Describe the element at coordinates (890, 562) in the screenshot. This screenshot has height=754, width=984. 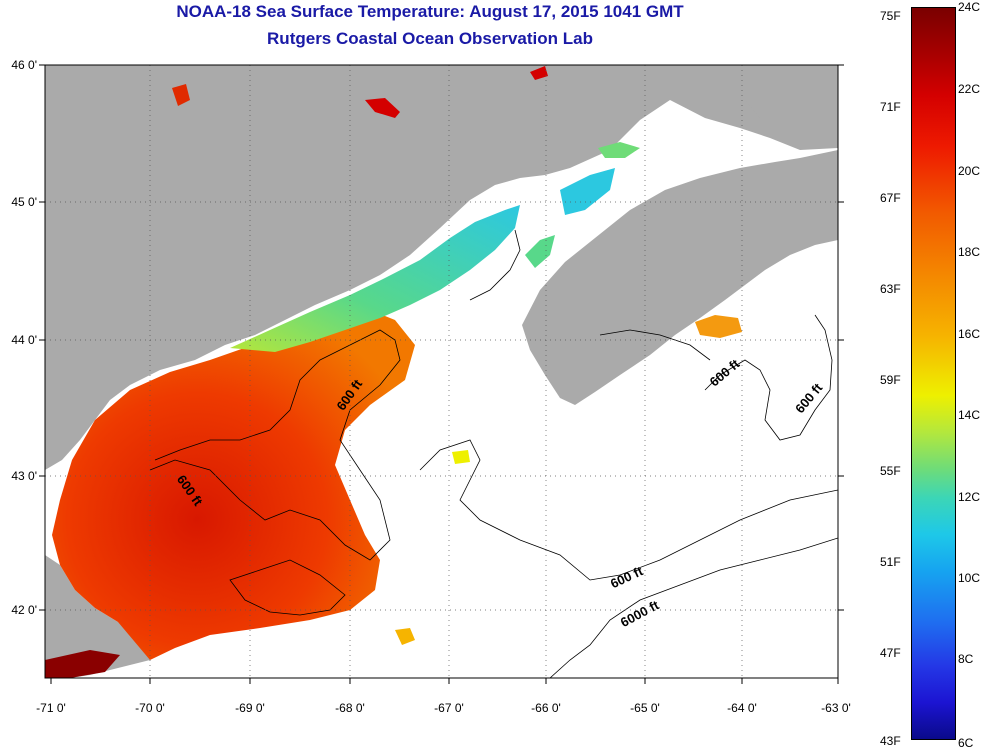
I see `colorbar-f-label: 51F` at that location.